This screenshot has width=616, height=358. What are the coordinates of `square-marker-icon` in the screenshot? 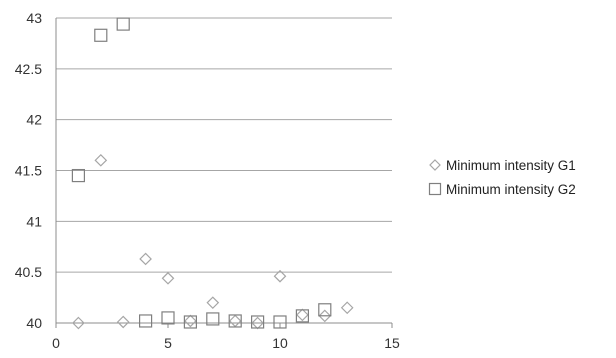 It's located at (435, 189).